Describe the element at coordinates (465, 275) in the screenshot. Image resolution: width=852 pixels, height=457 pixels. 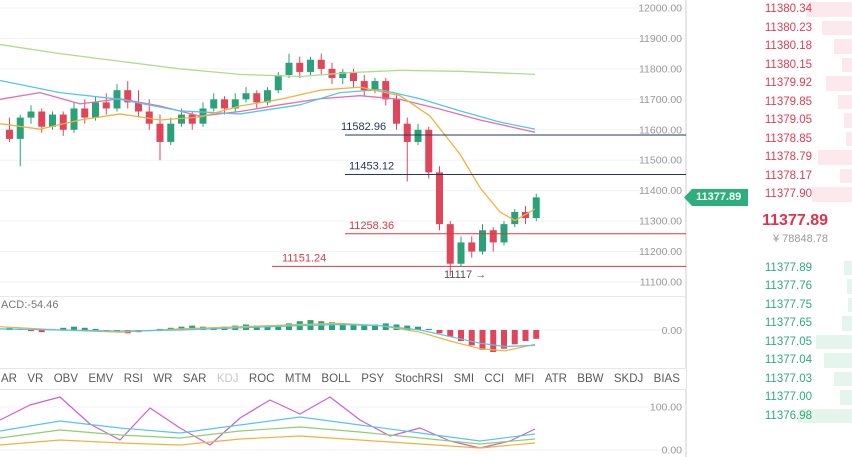
I see `low-annotation: 11117 →` at that location.